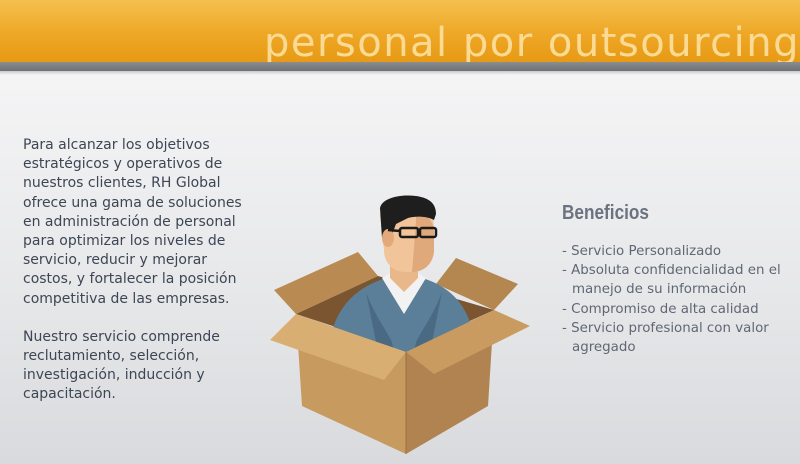  Describe the element at coordinates (605, 213) in the screenshot. I see `benefits-title: Beneficios` at that location.